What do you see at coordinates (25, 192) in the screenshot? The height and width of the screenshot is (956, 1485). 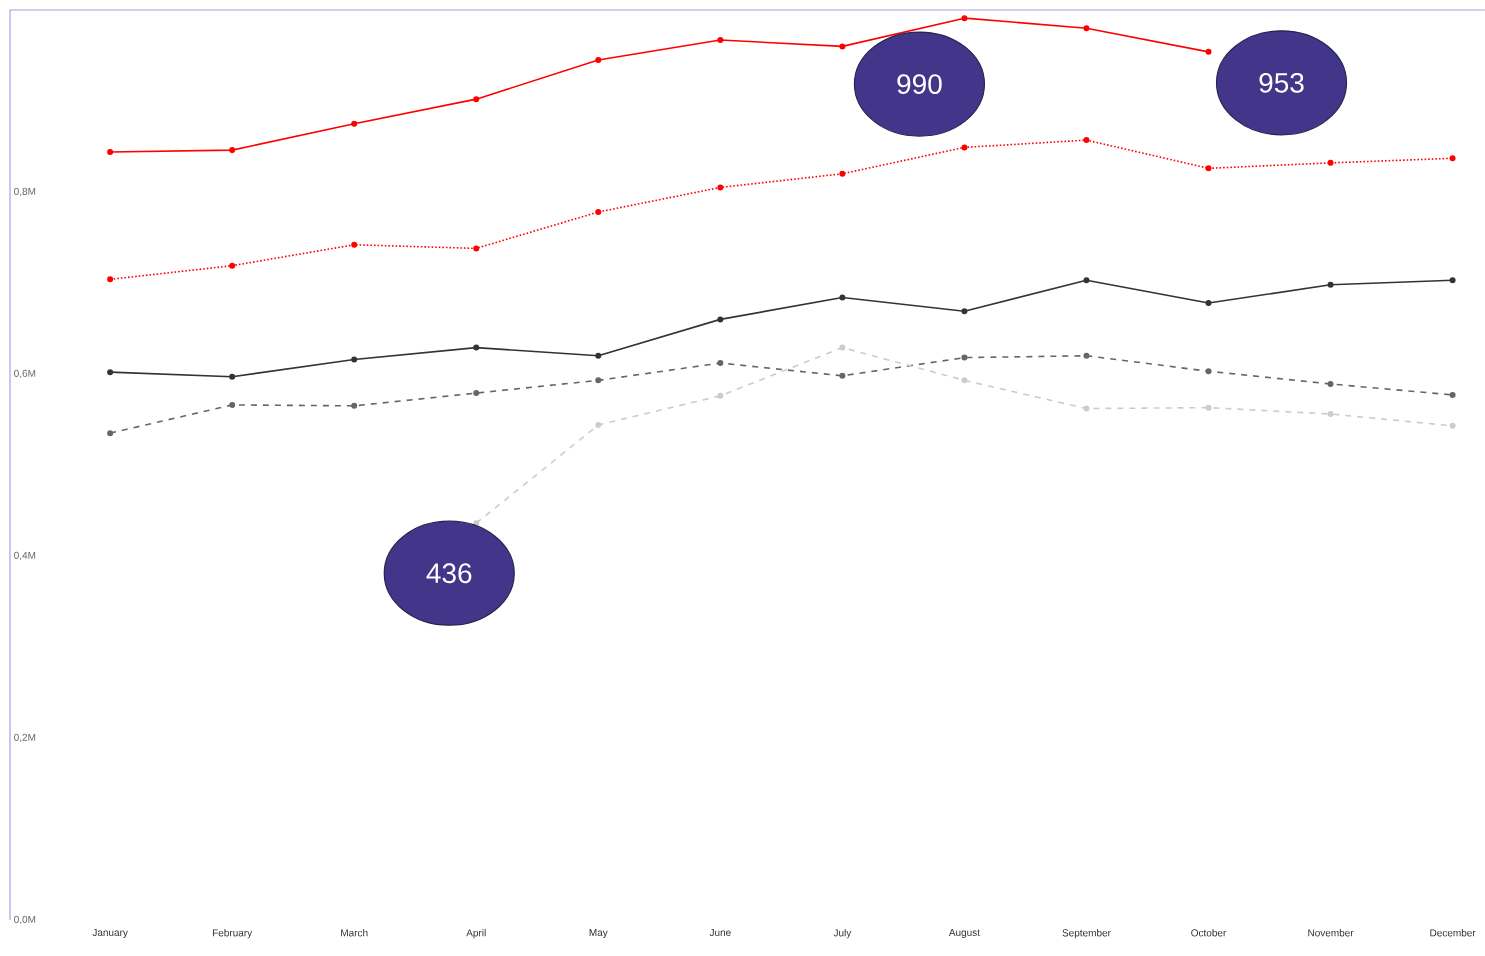 I see `y-tick-label: 0,8M` at bounding box center [25, 192].